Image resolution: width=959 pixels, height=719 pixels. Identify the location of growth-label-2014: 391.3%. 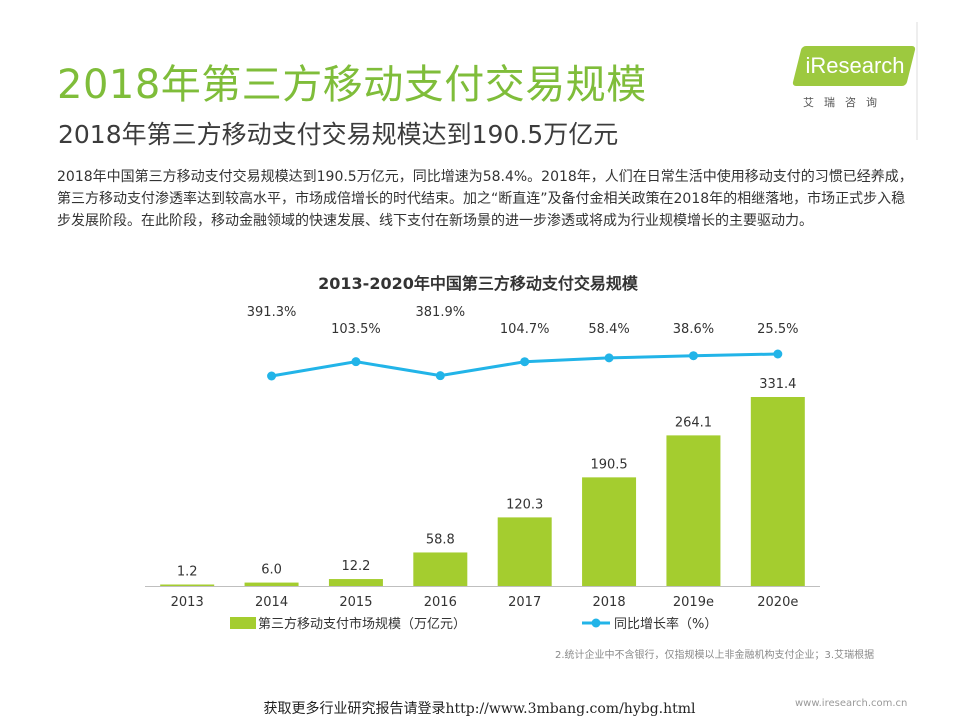
(272, 312).